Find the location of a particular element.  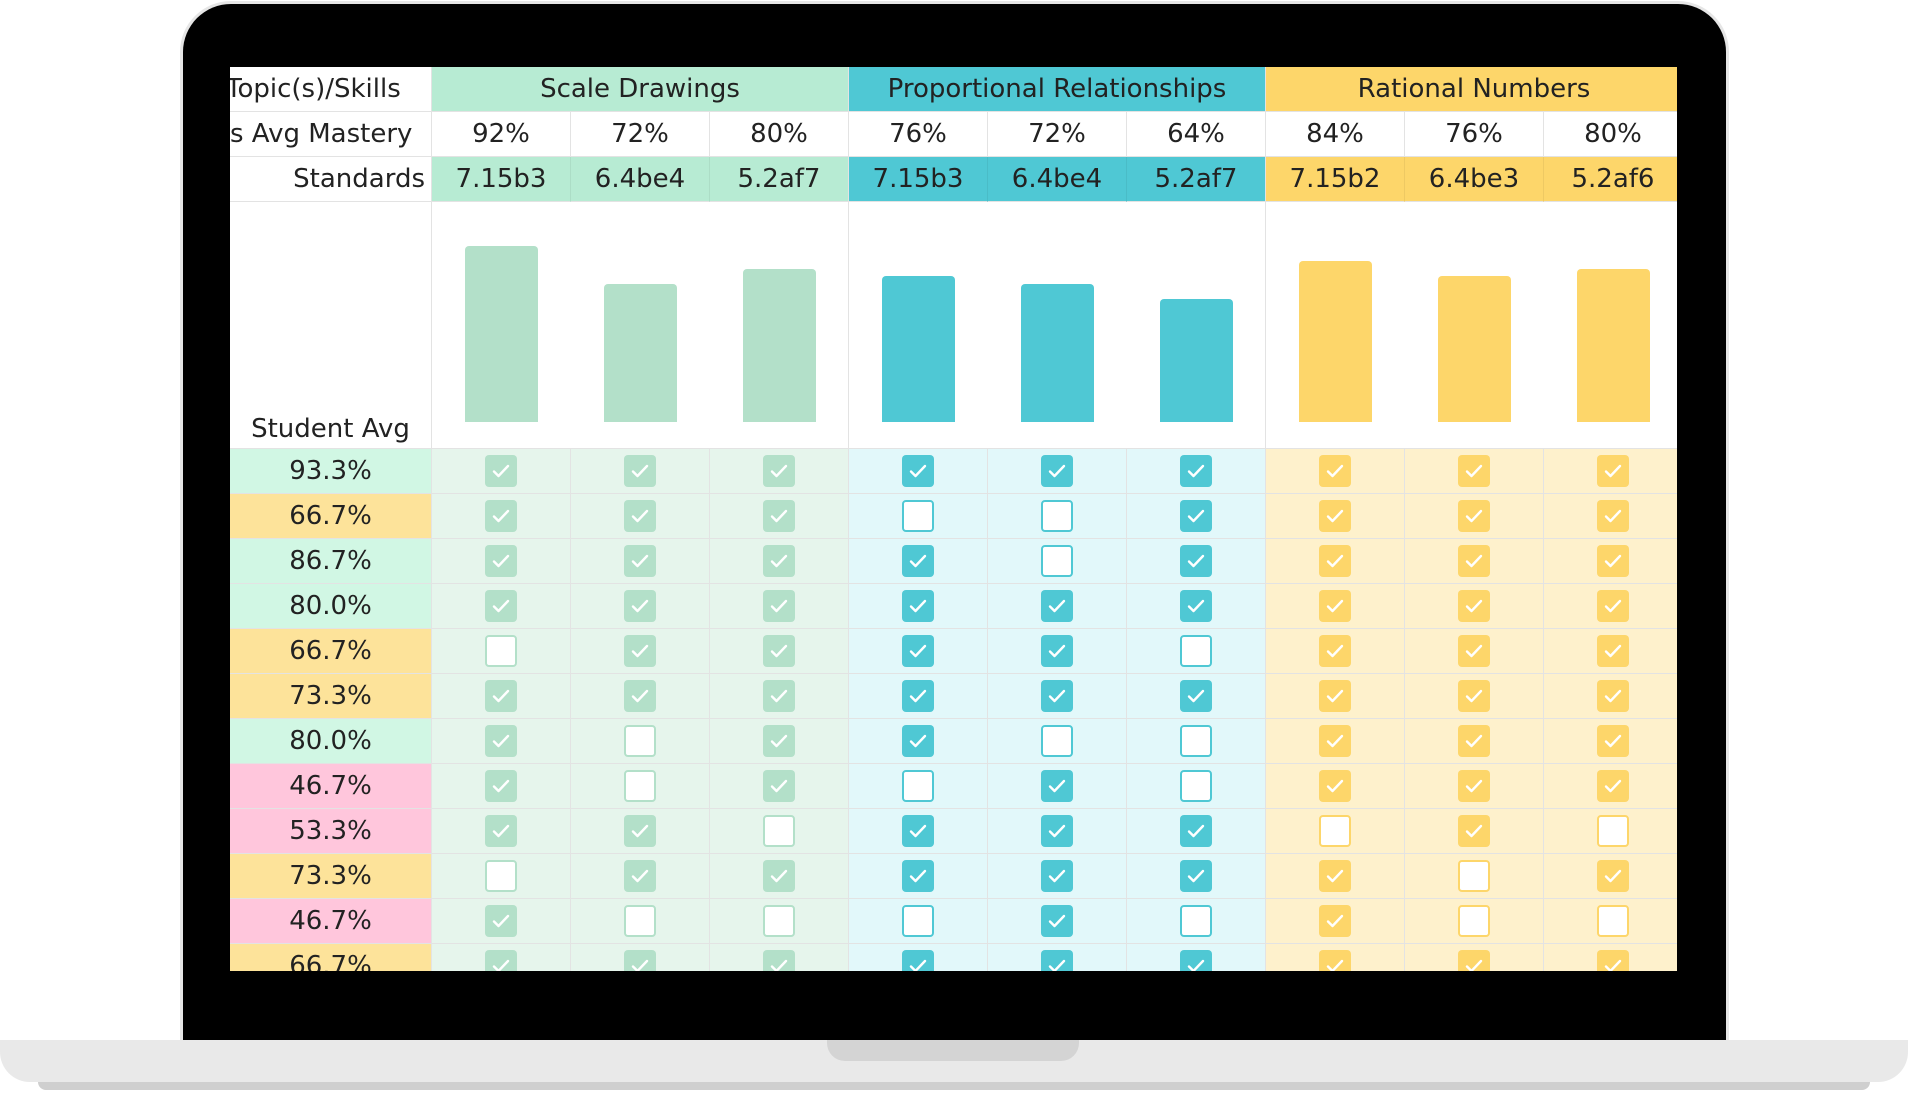

standard-code: 5.2af6 is located at coordinates (1610, 179).